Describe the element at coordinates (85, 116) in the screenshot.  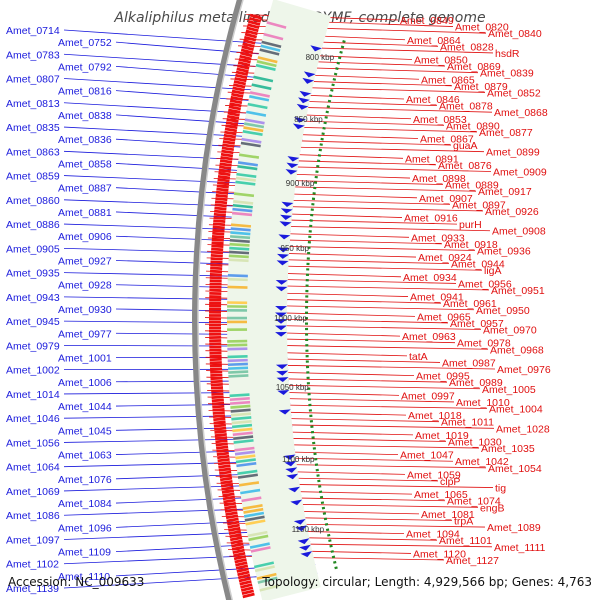
I see `left-gene-label: Amet_0838` at that location.